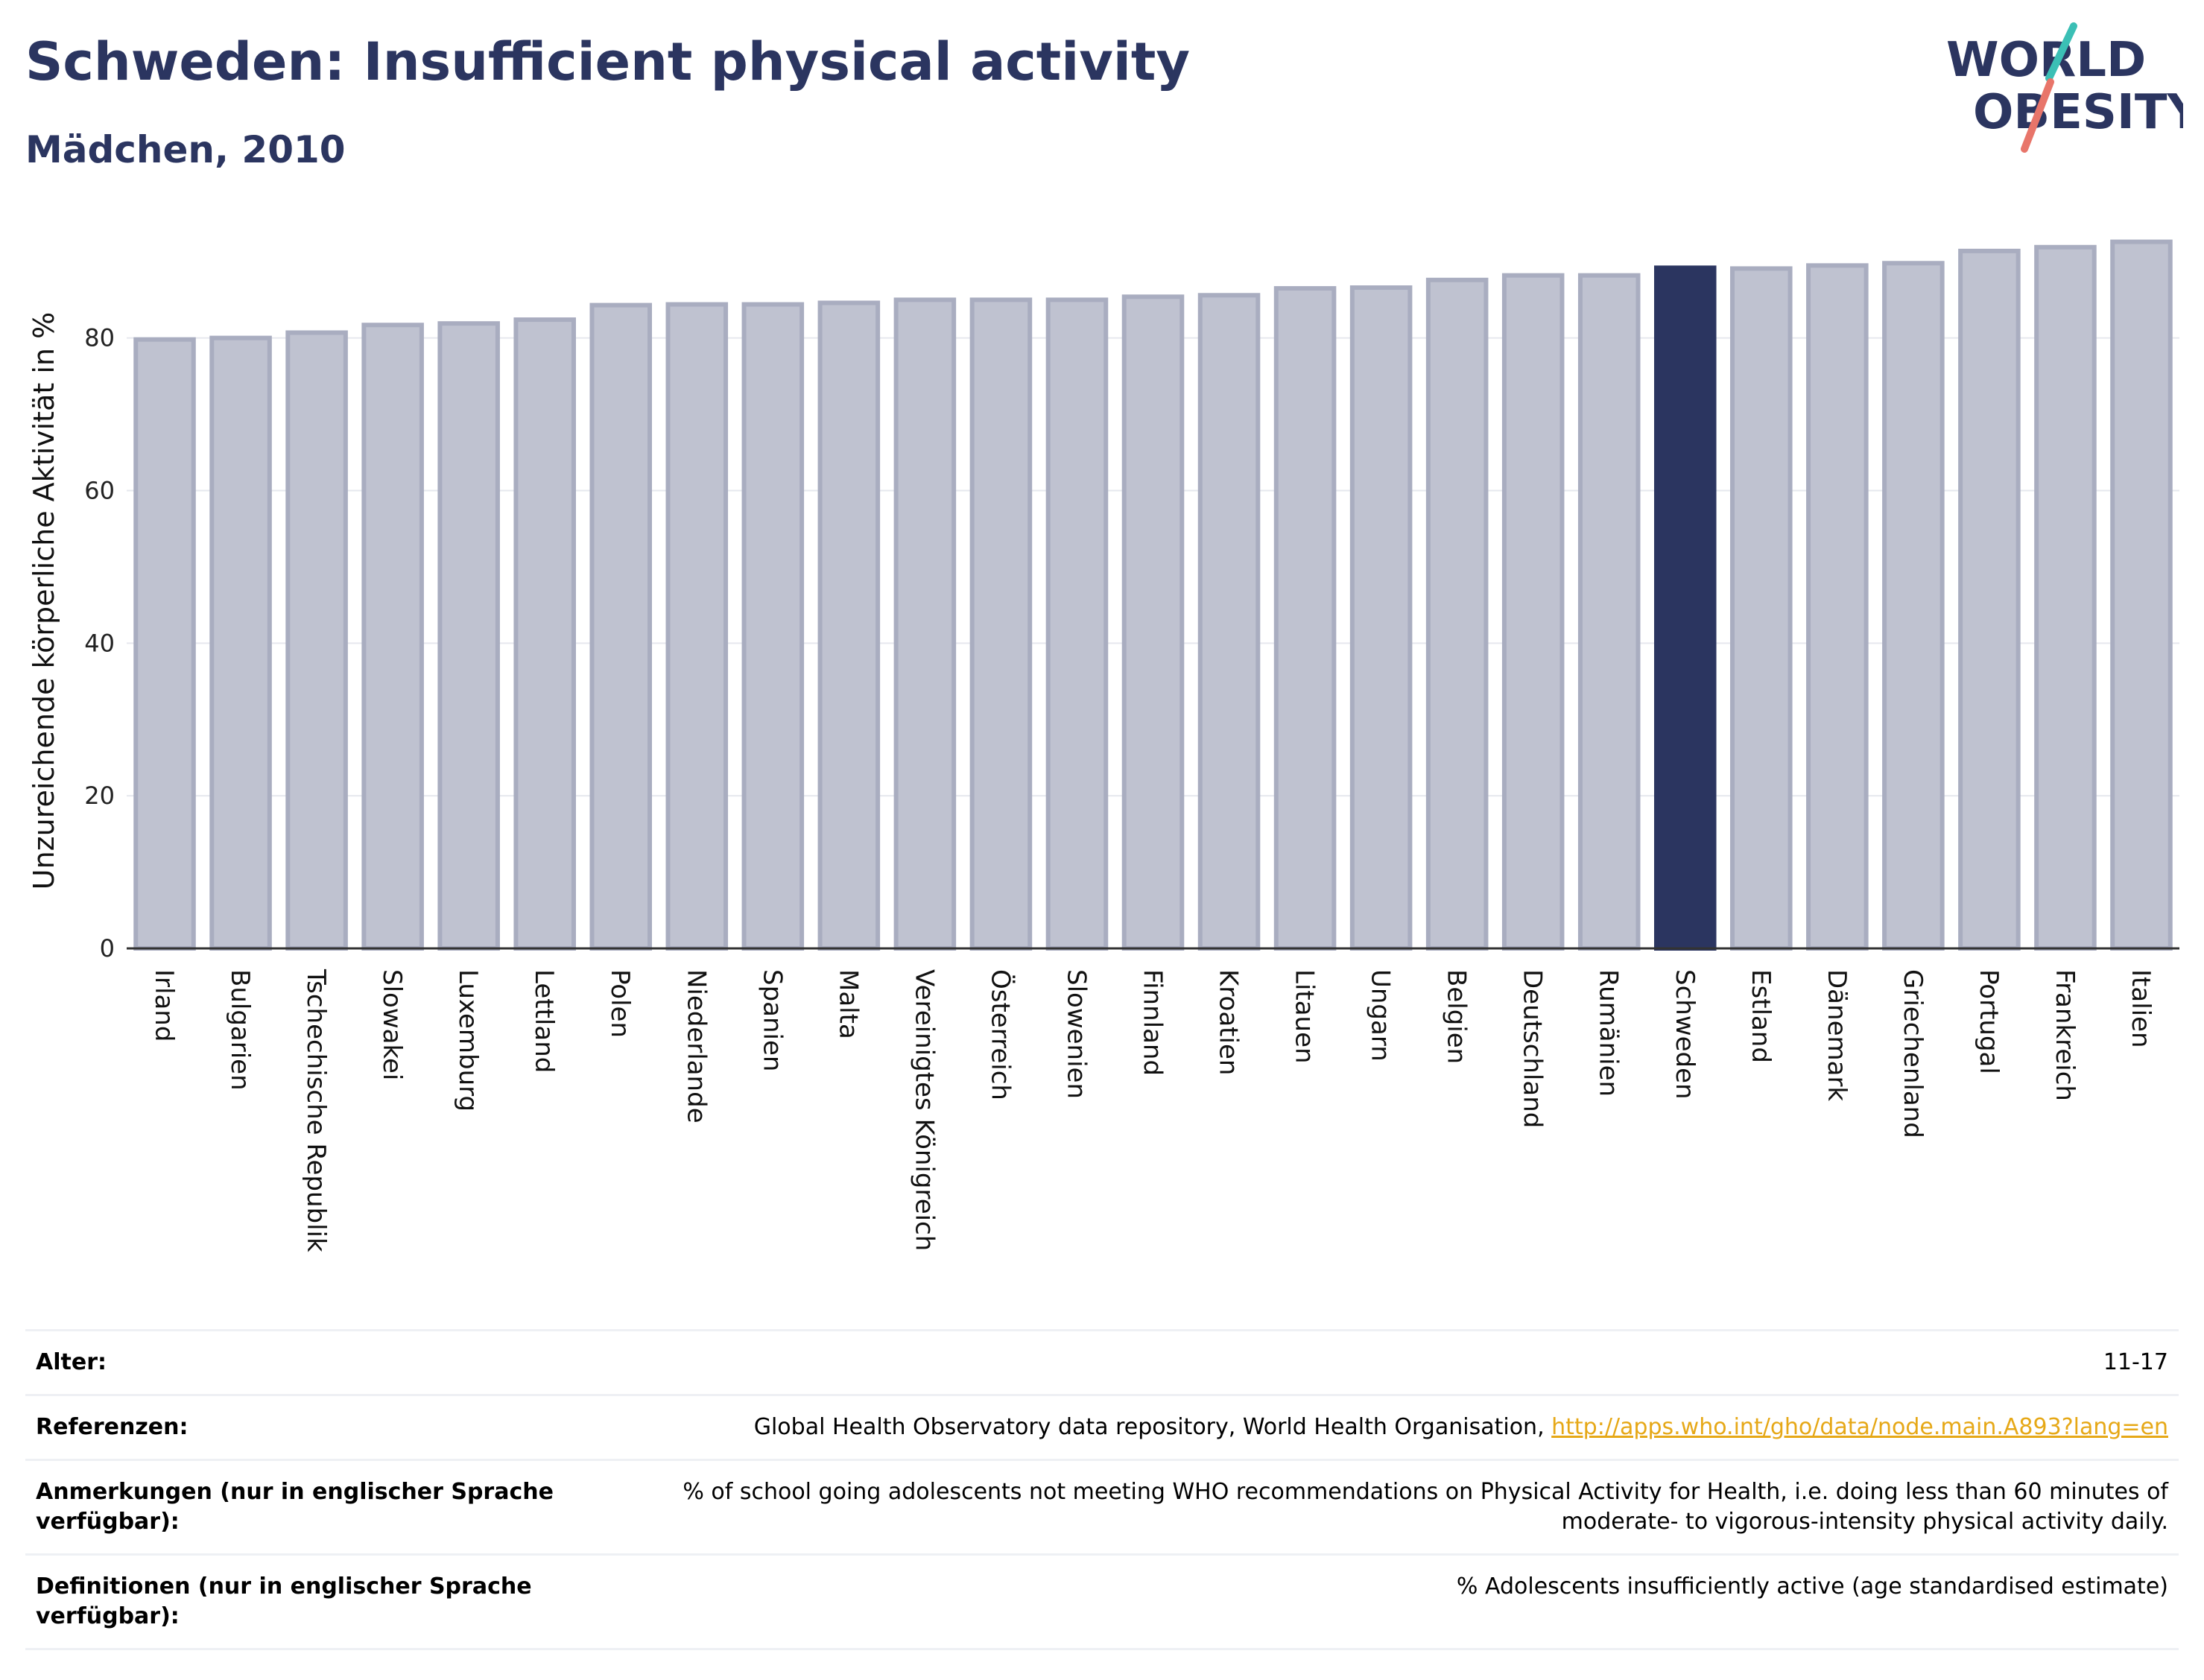 The height and width of the screenshot is (1680, 2204). What do you see at coordinates (1913, 1053) in the screenshot?
I see `x-tick-label-24: Griechenland` at bounding box center [1913, 1053].